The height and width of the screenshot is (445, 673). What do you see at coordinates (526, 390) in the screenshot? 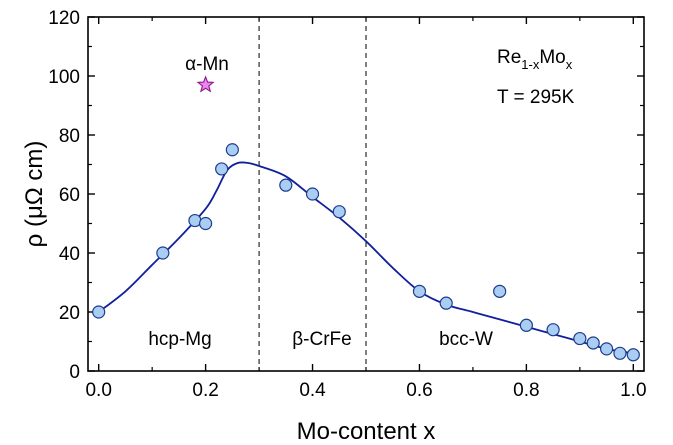
I see `x-tick-label: 0.8` at bounding box center [526, 390].